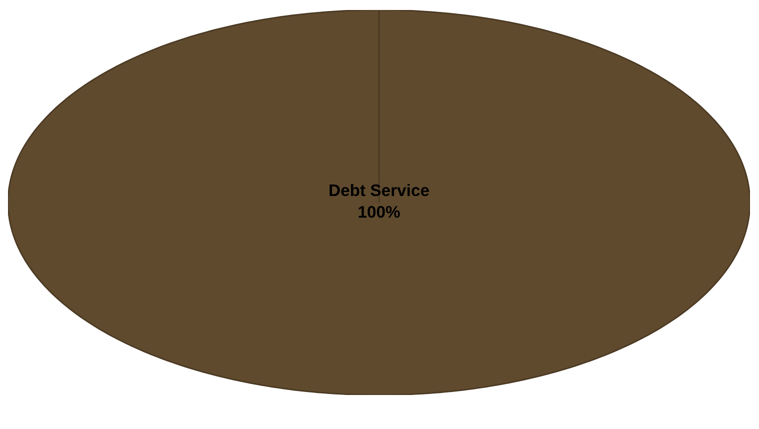 This screenshot has height=429, width=759. Describe the element at coordinates (379, 212) in the screenshot. I see `data-label: 100%` at that location.